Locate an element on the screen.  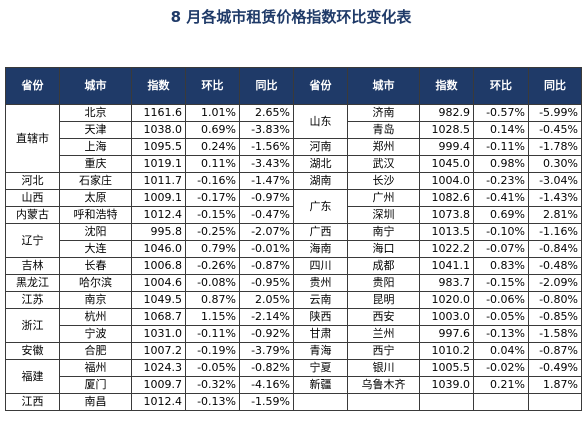
yoy-cell: -0.80% is located at coordinates (555, 300).